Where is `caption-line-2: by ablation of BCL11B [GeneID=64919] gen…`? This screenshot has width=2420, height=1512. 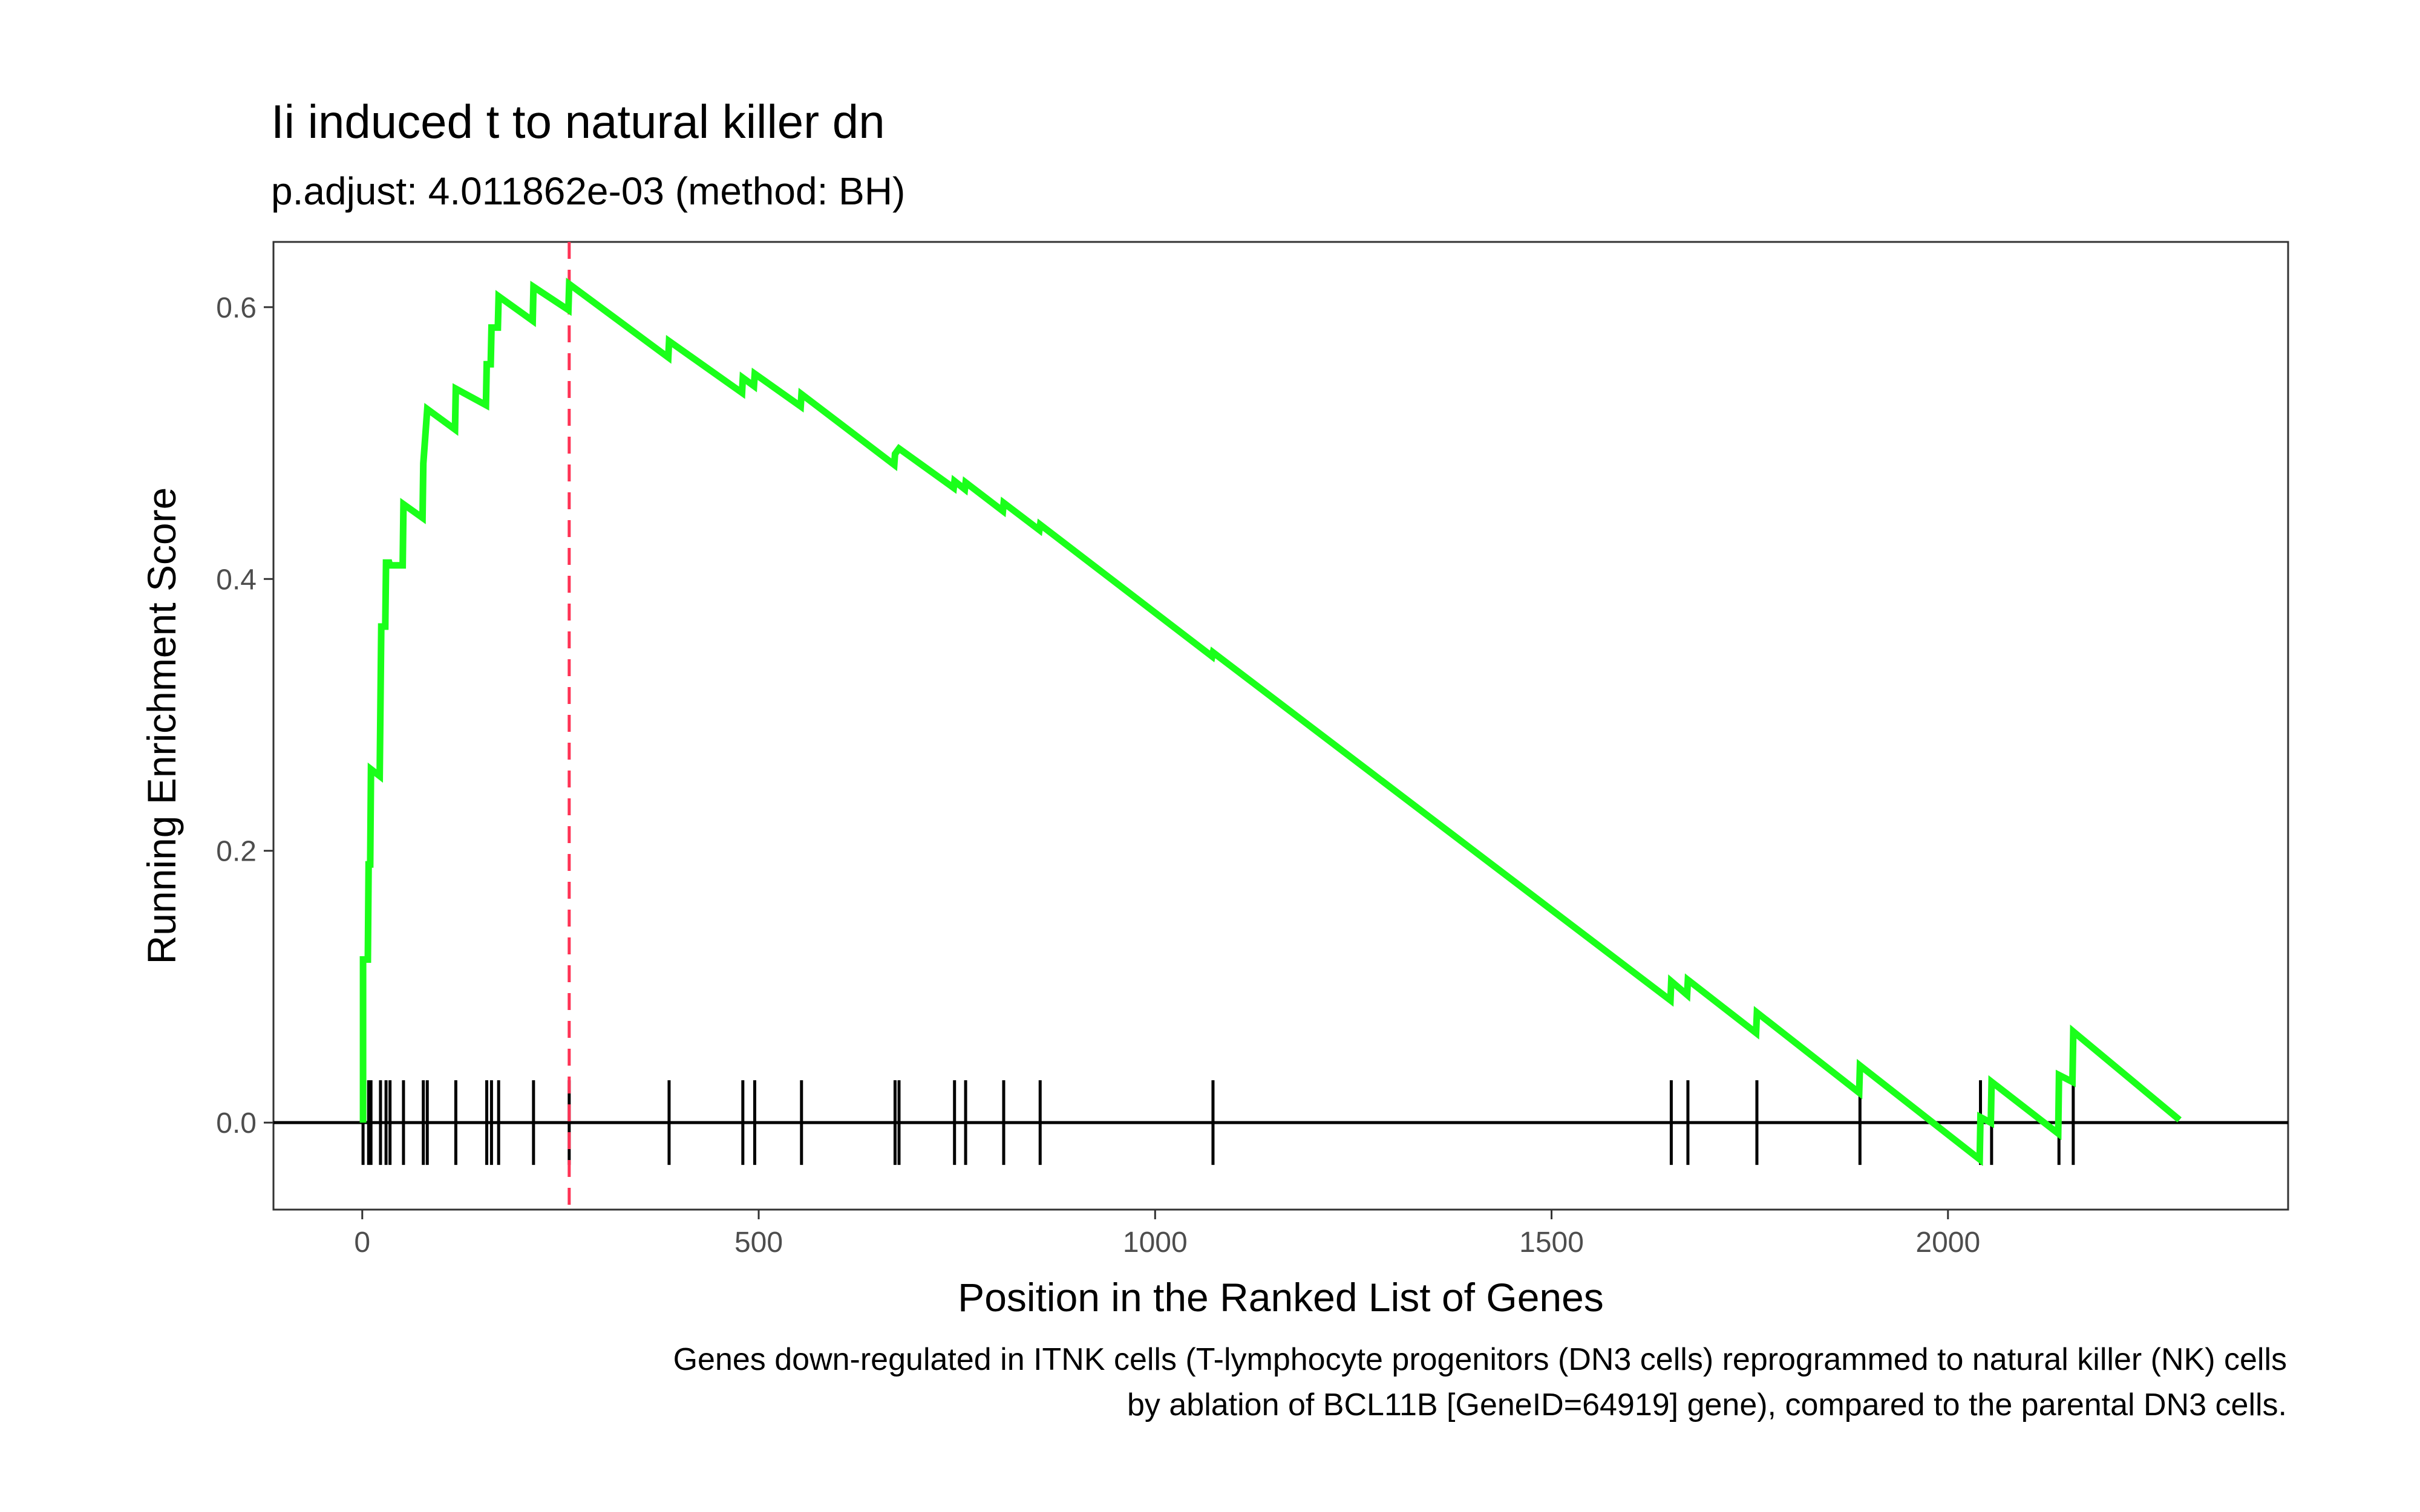
caption-line-2: by ablation of BCL11B [GeneID=64919] gen… is located at coordinates (1707, 1404).